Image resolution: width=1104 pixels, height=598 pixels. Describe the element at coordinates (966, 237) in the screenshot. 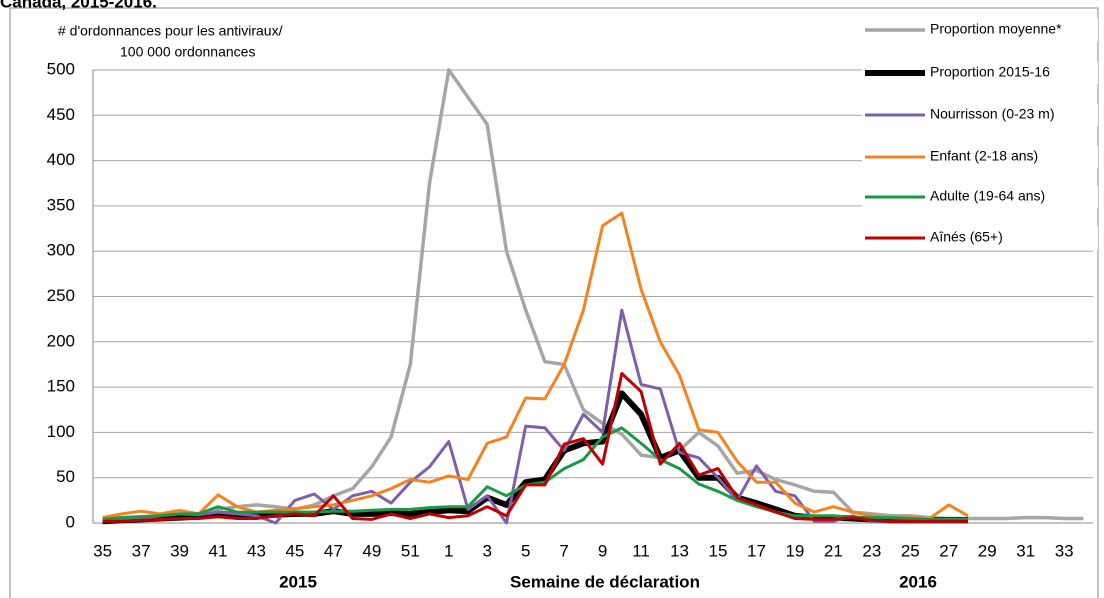

I see `legend-label: Aînés (65+)` at that location.